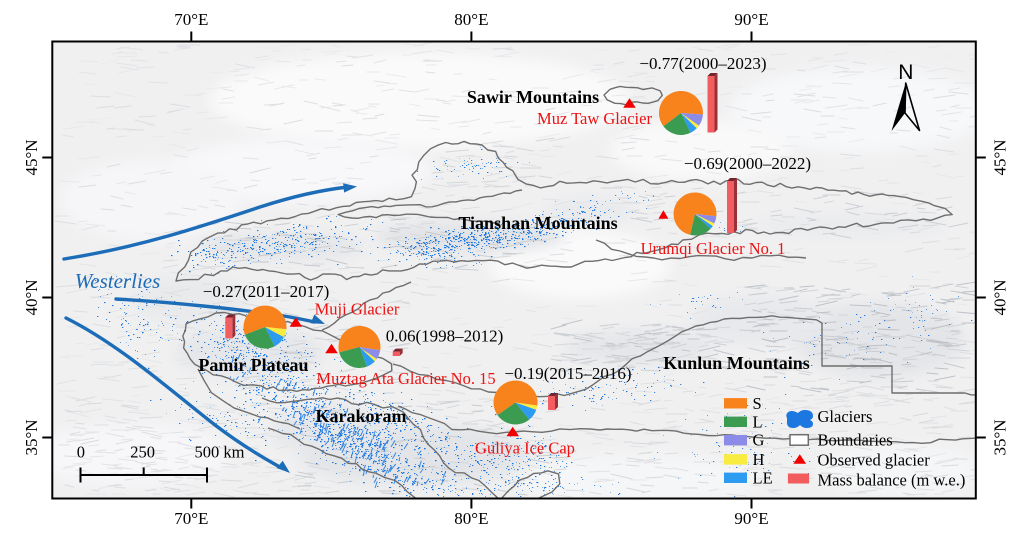 The height and width of the screenshot is (550, 1023). I want to click on svg-text: Glaciers, so click(845, 416).